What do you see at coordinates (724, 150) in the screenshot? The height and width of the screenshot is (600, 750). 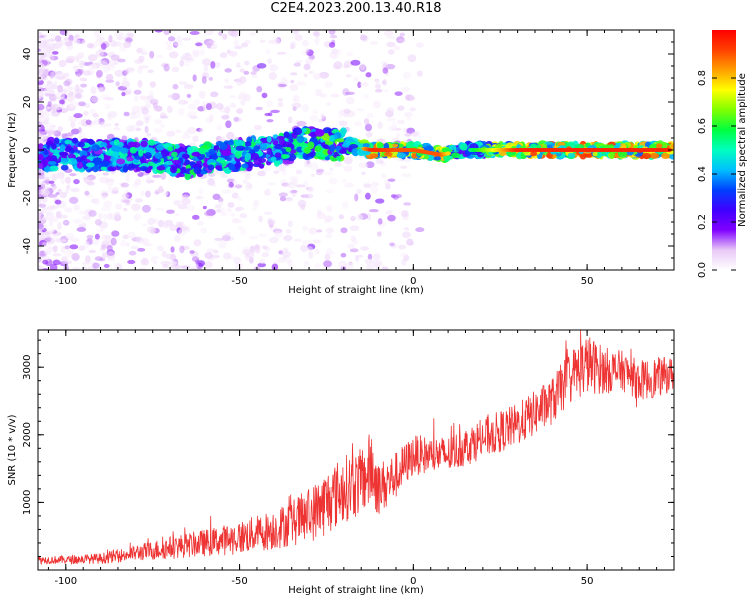 I see `colorbar` at bounding box center [724, 150].